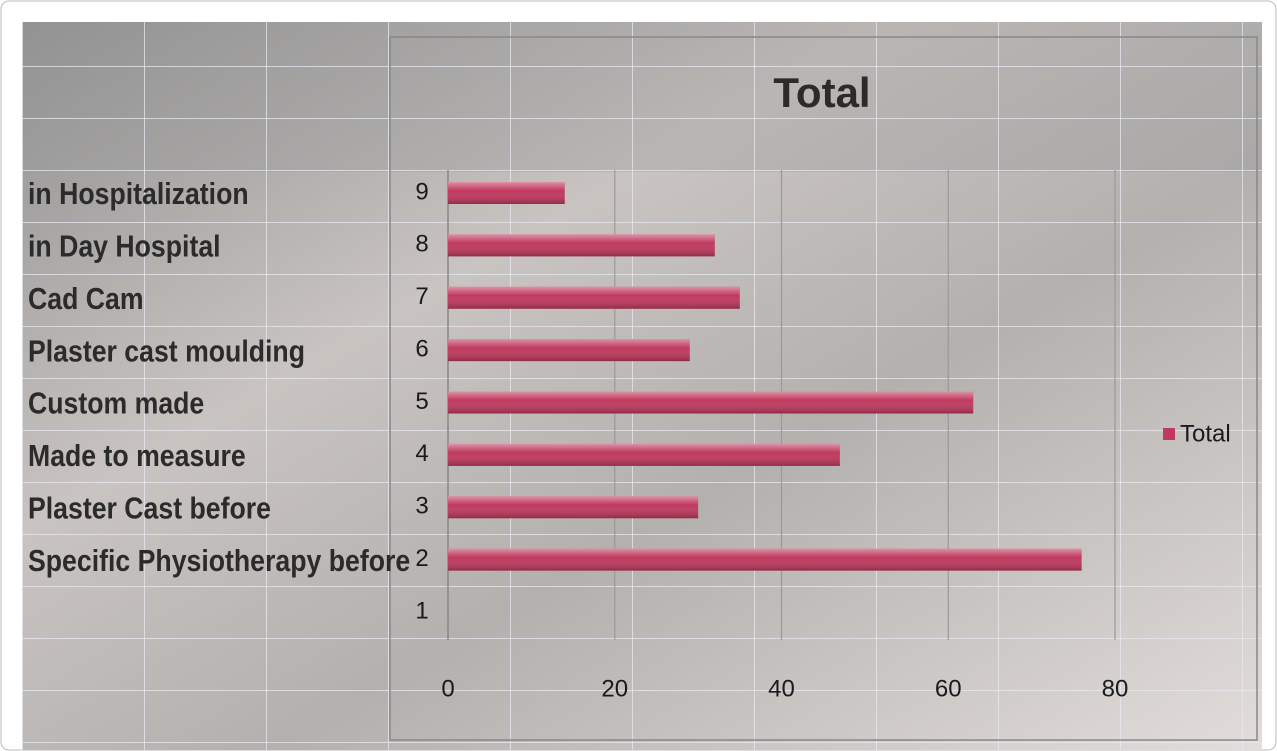 The width and height of the screenshot is (1277, 751). What do you see at coordinates (116, 404) in the screenshot?
I see `row-label: Custom made` at bounding box center [116, 404].